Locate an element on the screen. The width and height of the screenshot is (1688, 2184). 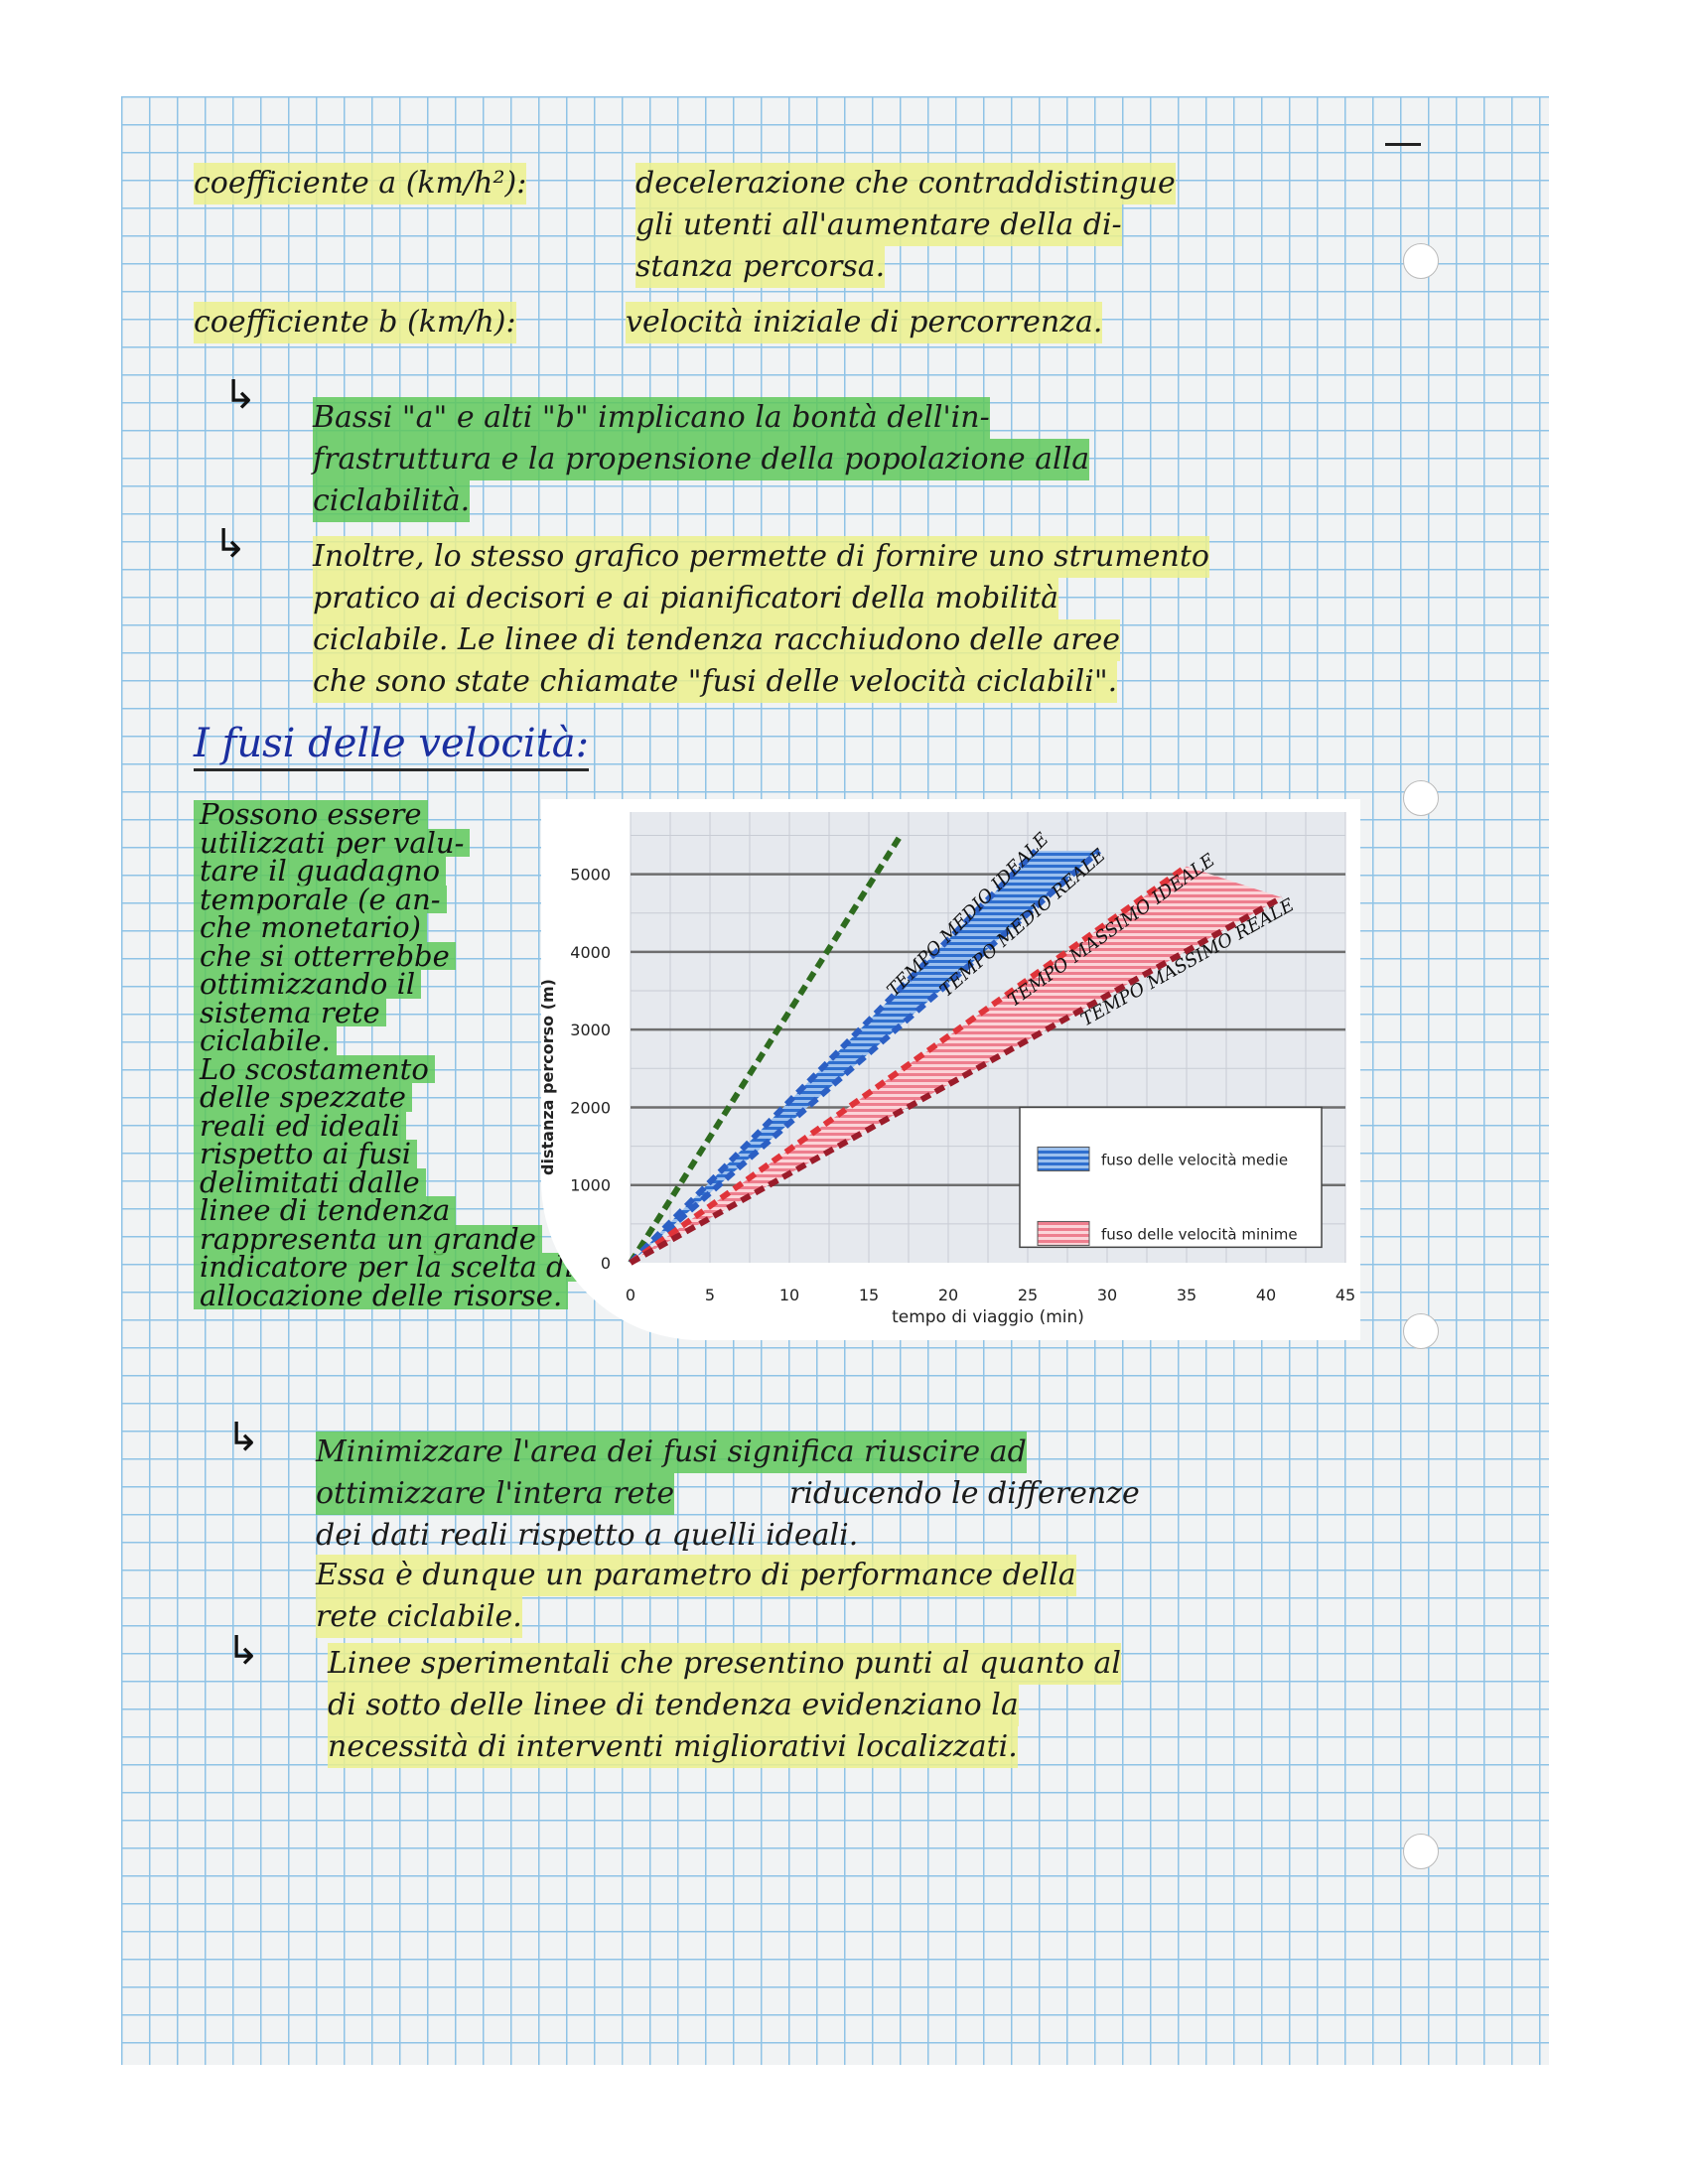
block1-line-3: ciclabilità. is located at coordinates (392, 501).